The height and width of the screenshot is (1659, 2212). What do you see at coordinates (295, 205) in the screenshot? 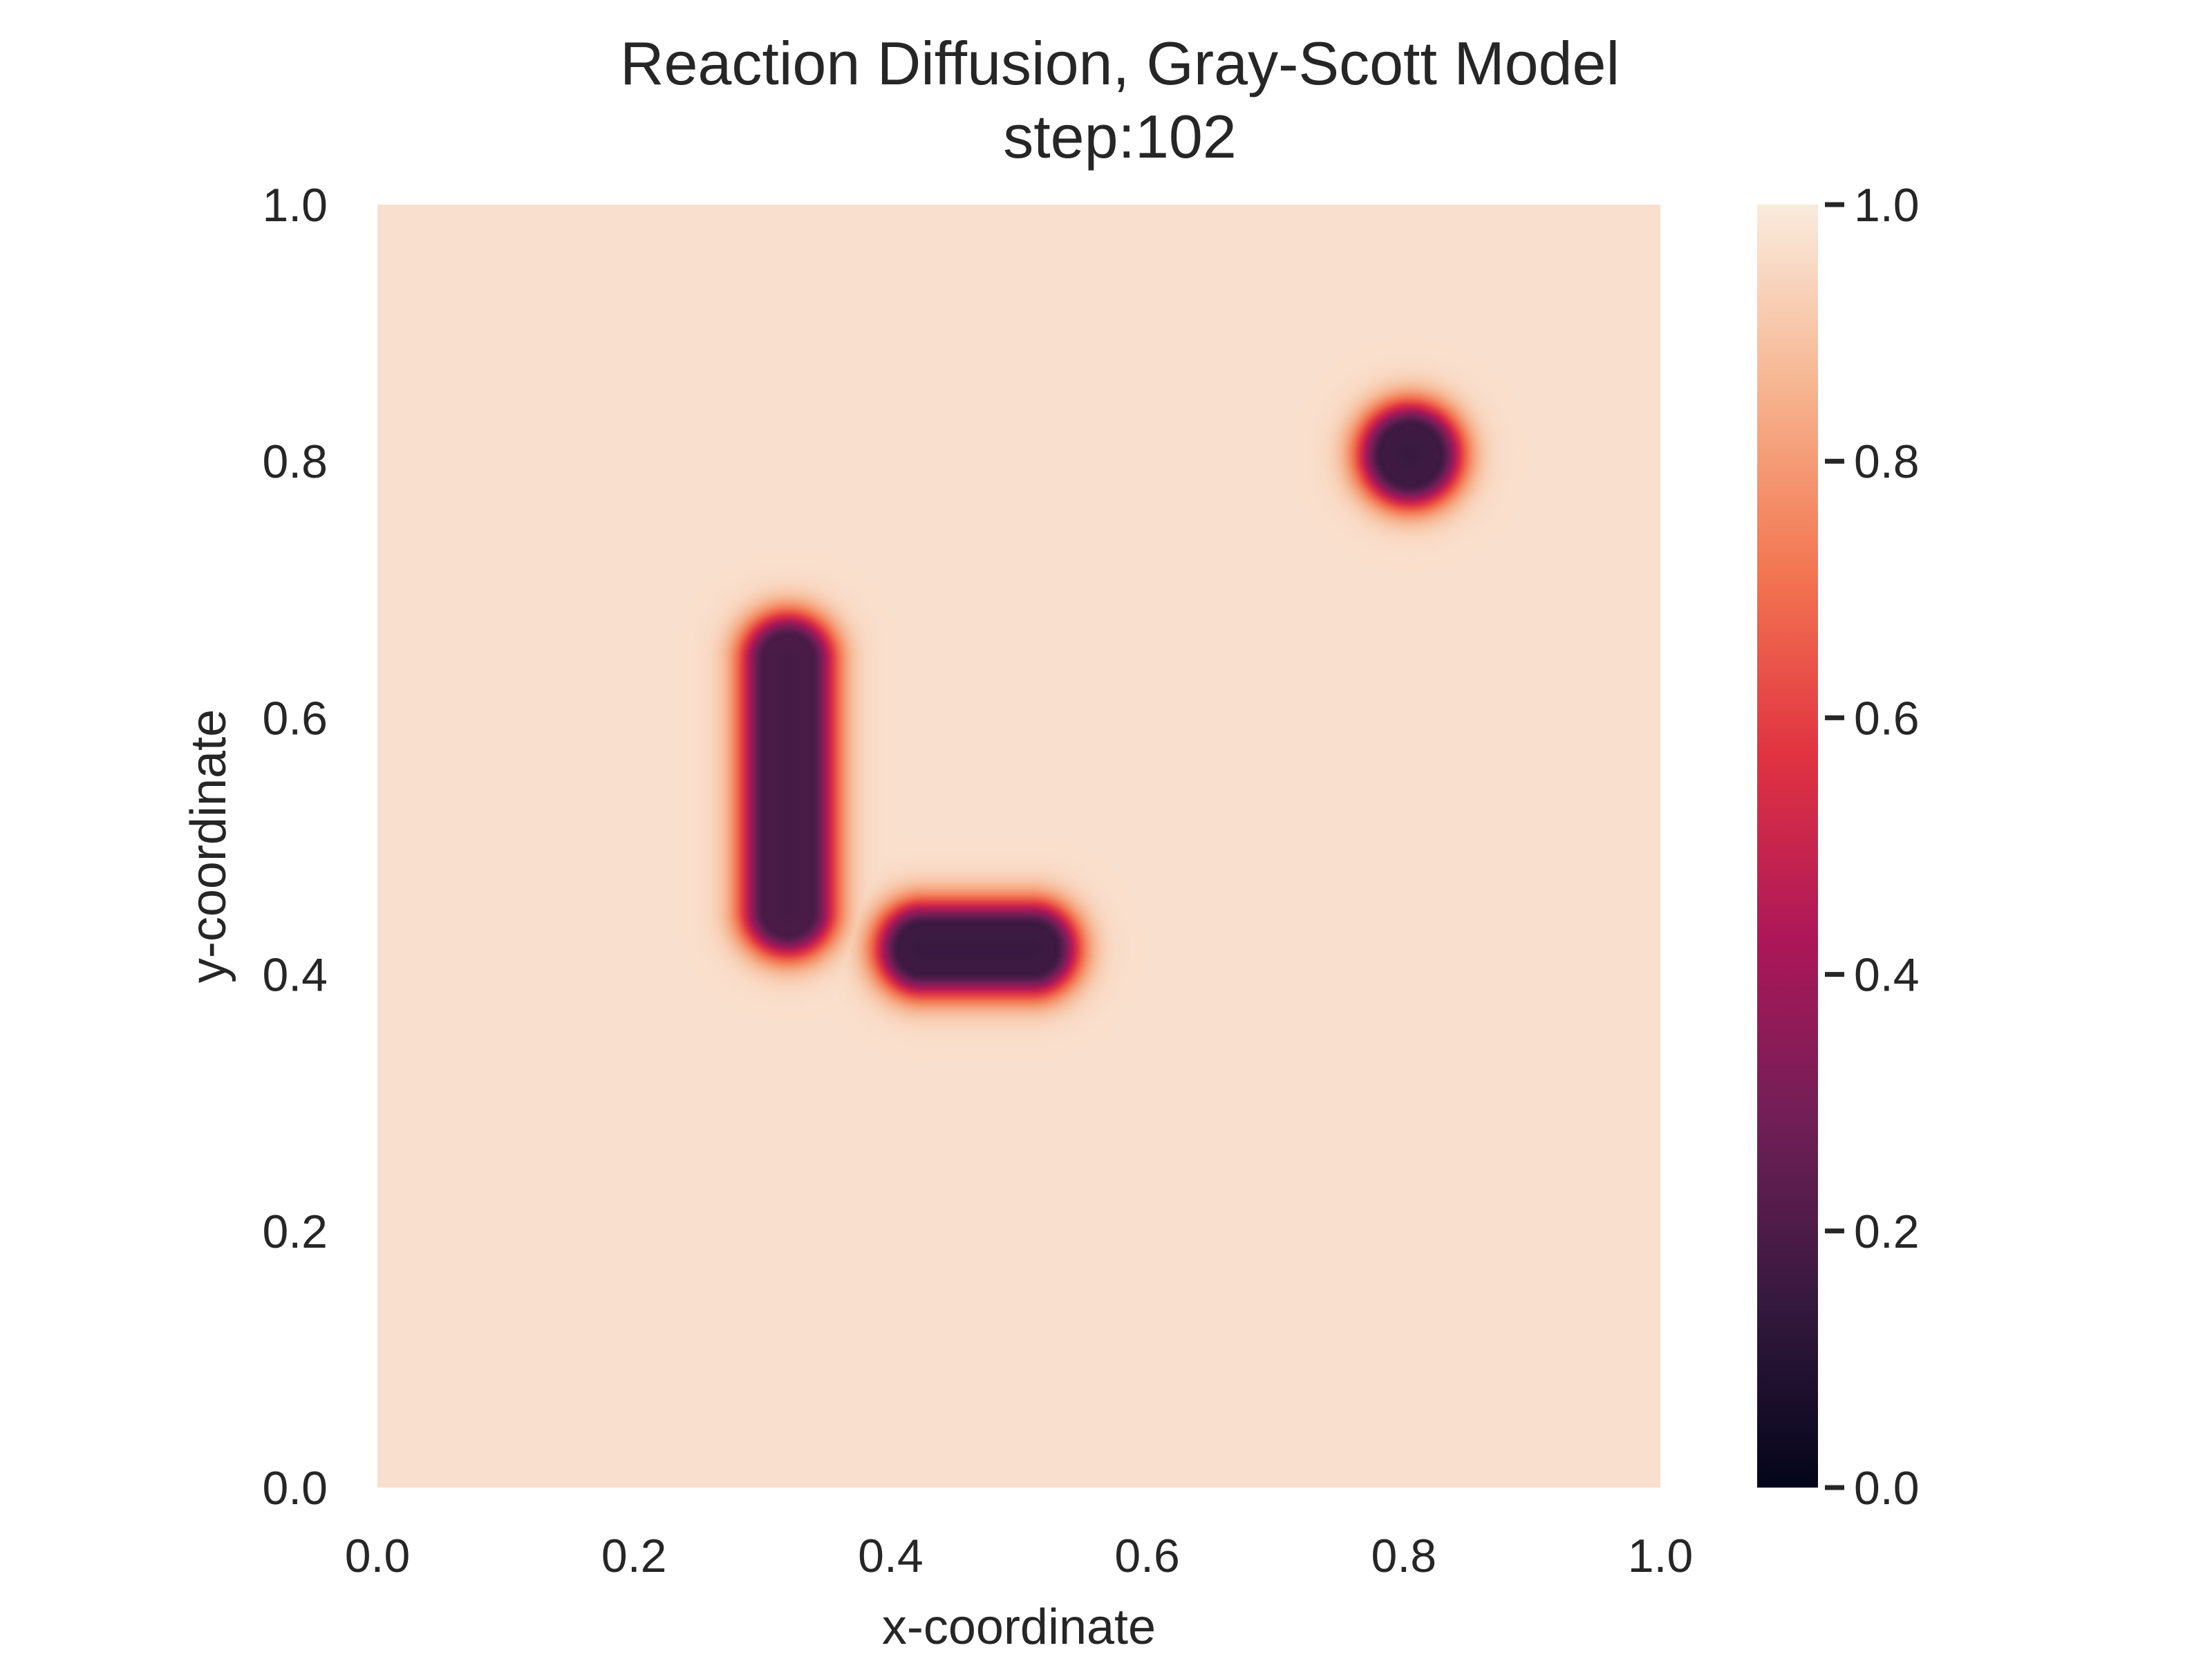
I see `y-tick-label: 1.0` at bounding box center [295, 205].